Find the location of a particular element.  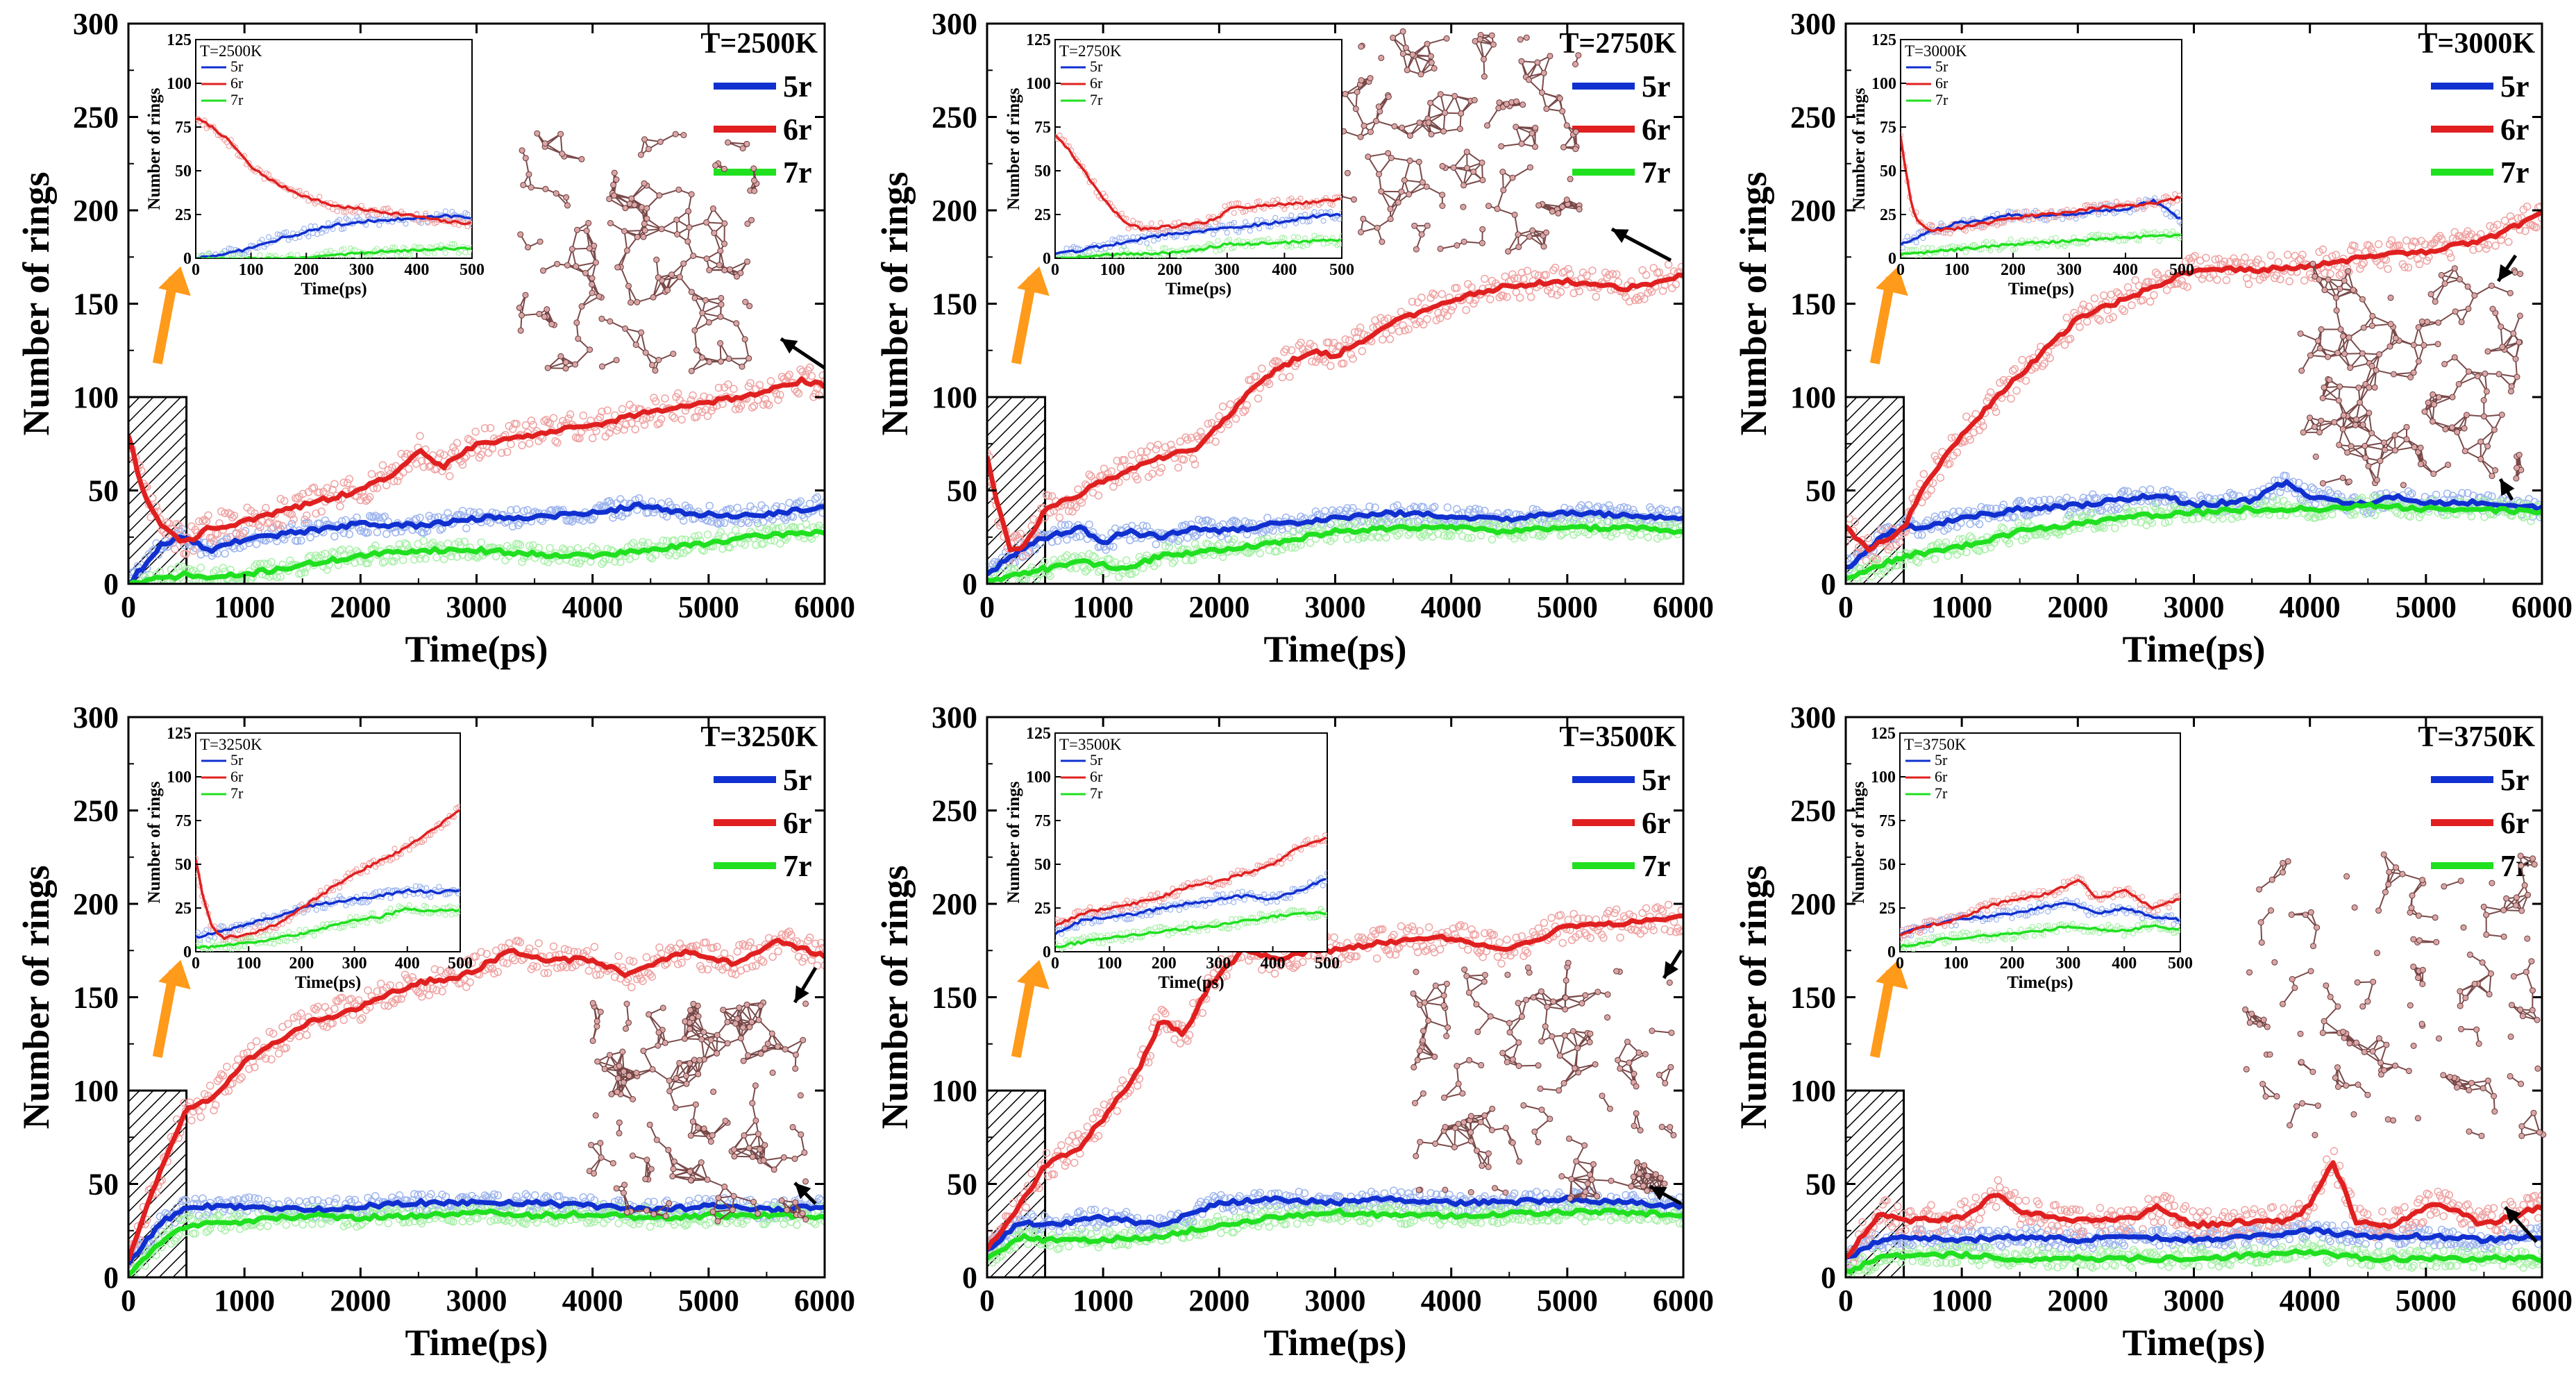

y-tick-label: 50 is located at coordinates (1820, 491).